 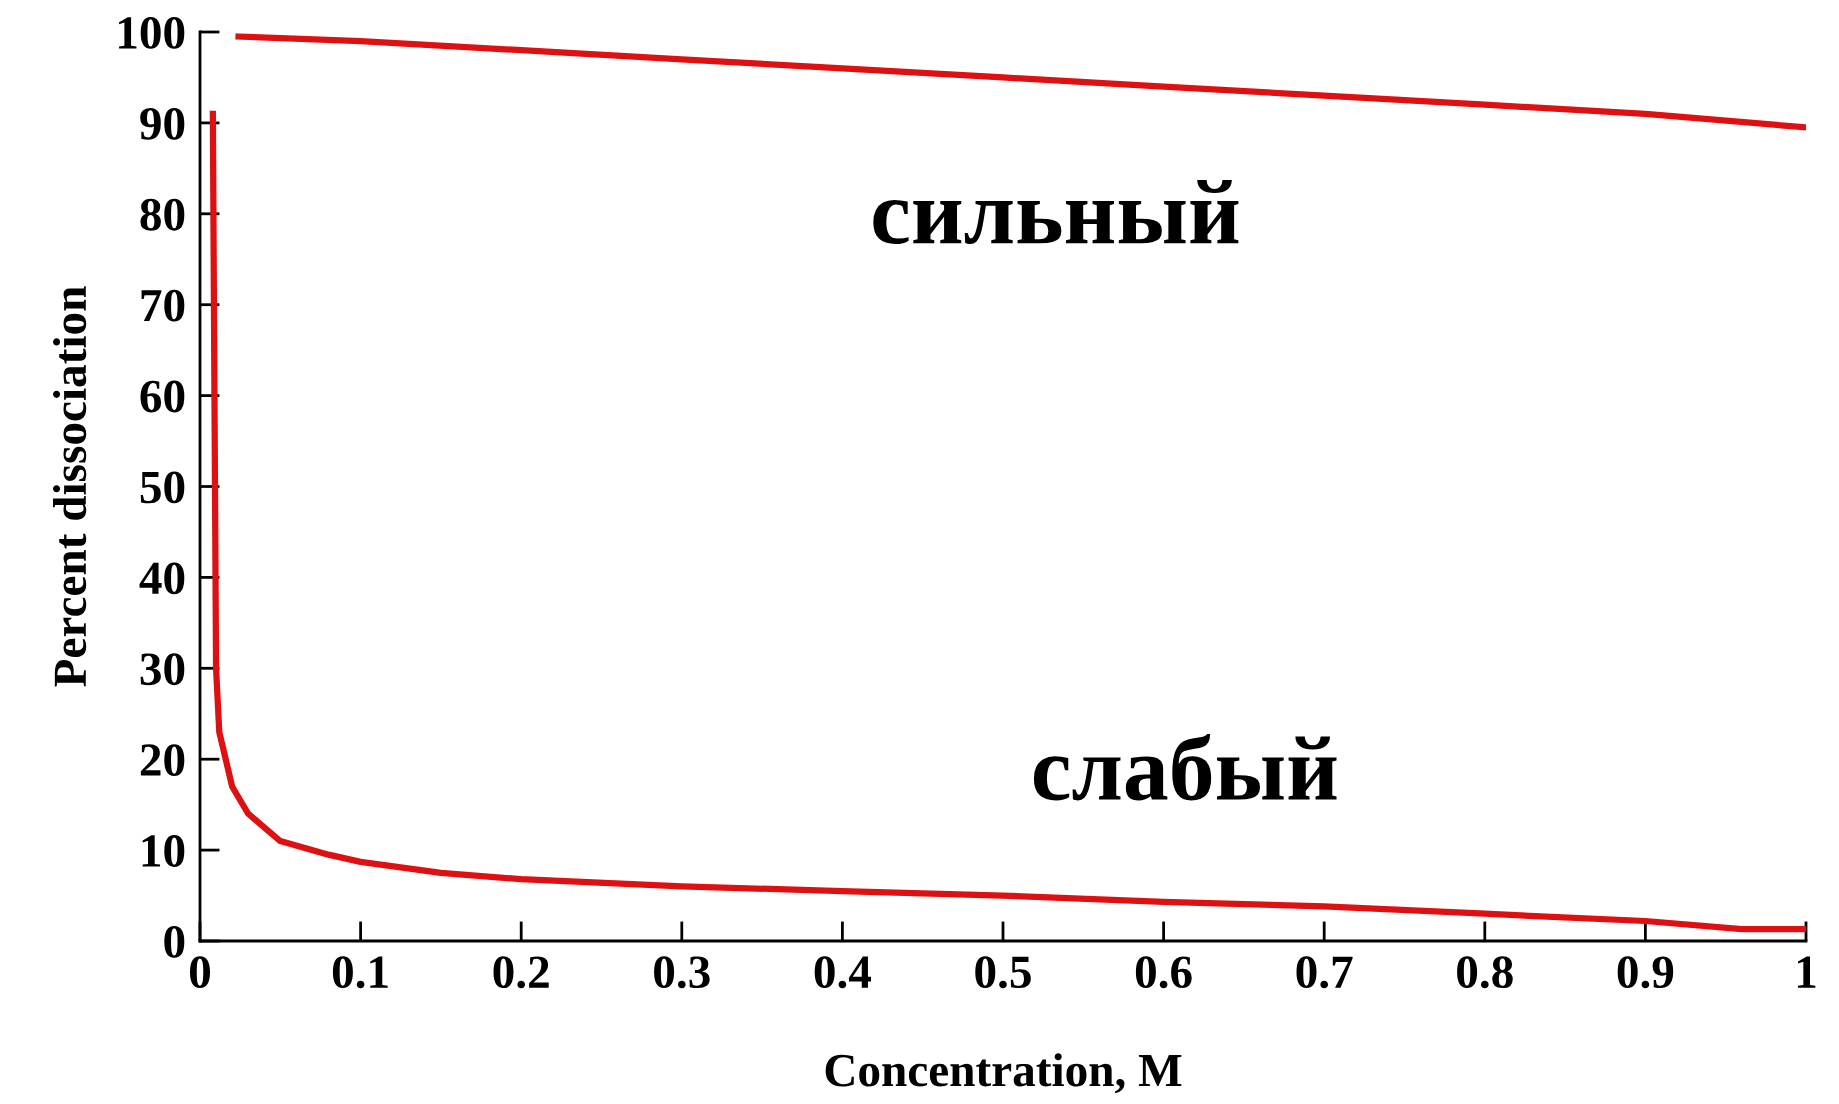 I want to click on x-axis-title: Concentration, M, so click(x=1003, y=1073).